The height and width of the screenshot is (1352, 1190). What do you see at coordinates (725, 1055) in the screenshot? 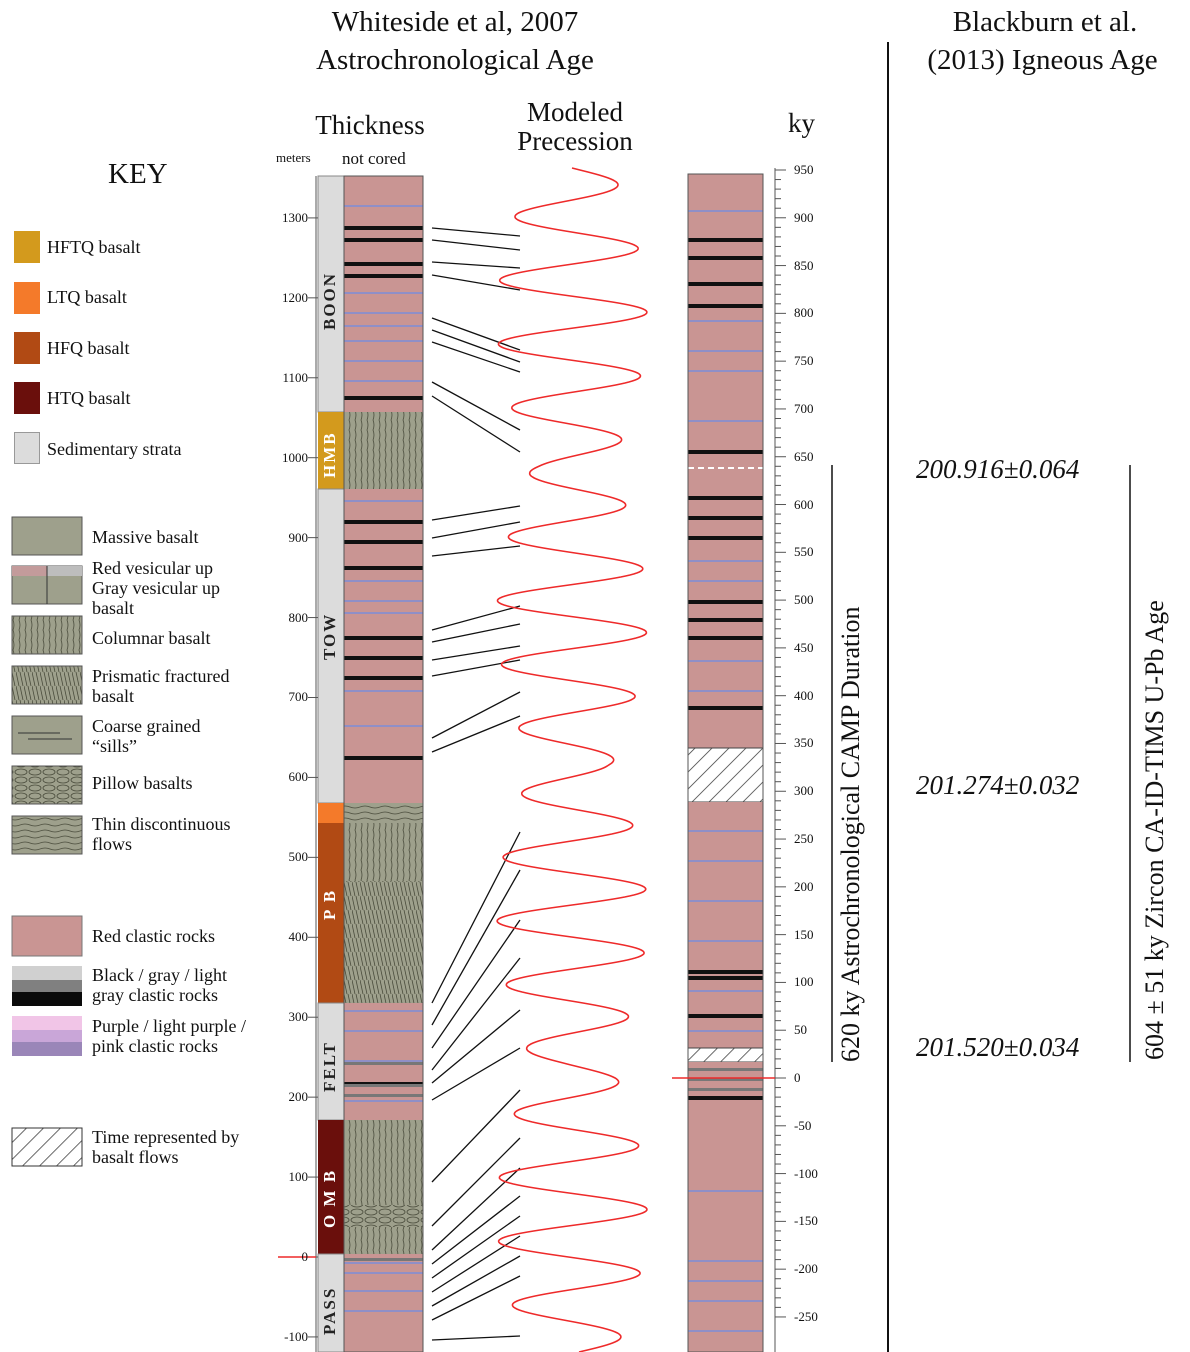
I see `age-hatch-lower` at bounding box center [725, 1055].